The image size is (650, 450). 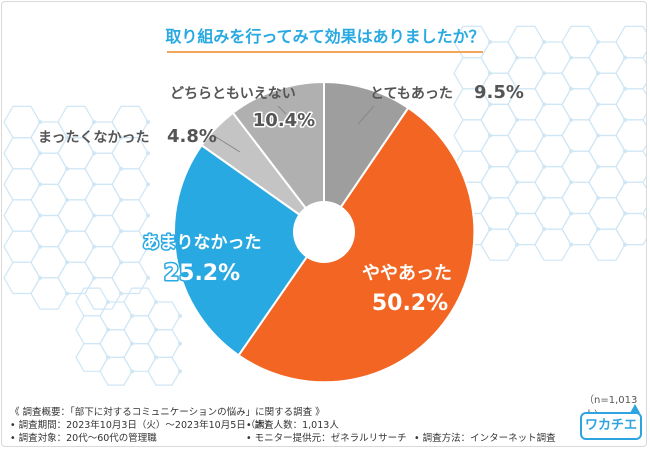 What do you see at coordinates (611, 426) in the screenshot?
I see `brand-logo: ワカチエ` at bounding box center [611, 426].